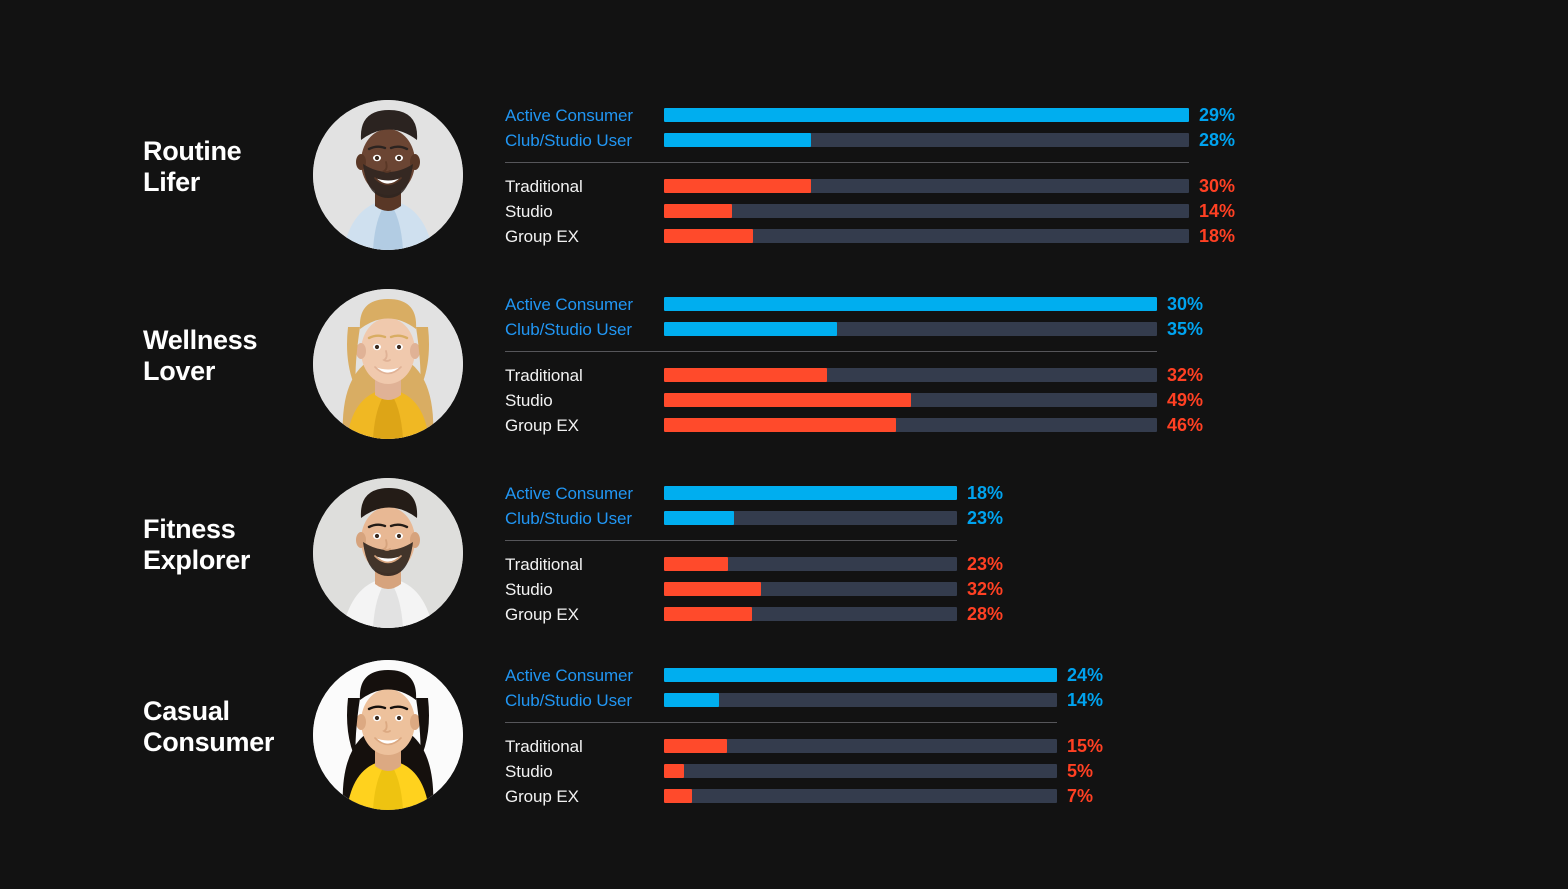 The image size is (1568, 889). Describe the element at coordinates (388, 175) in the screenshot. I see `avatar-routine-lifer` at that location.